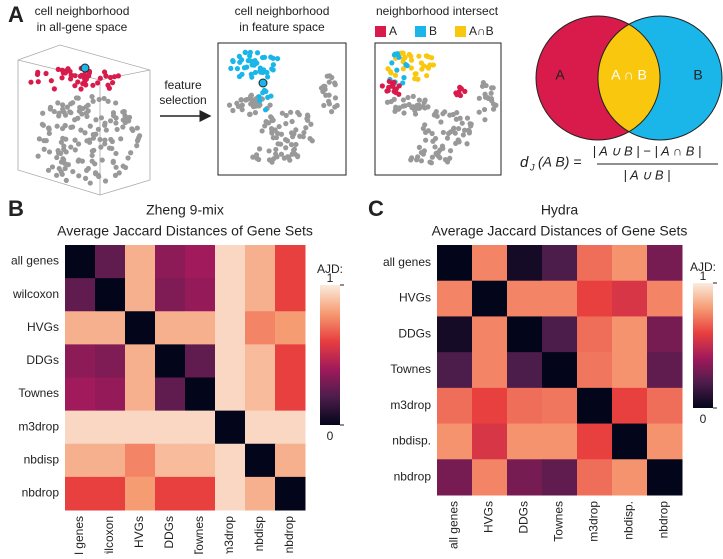  I want to click on panel-title: cell neighborhood, so click(282, 11).